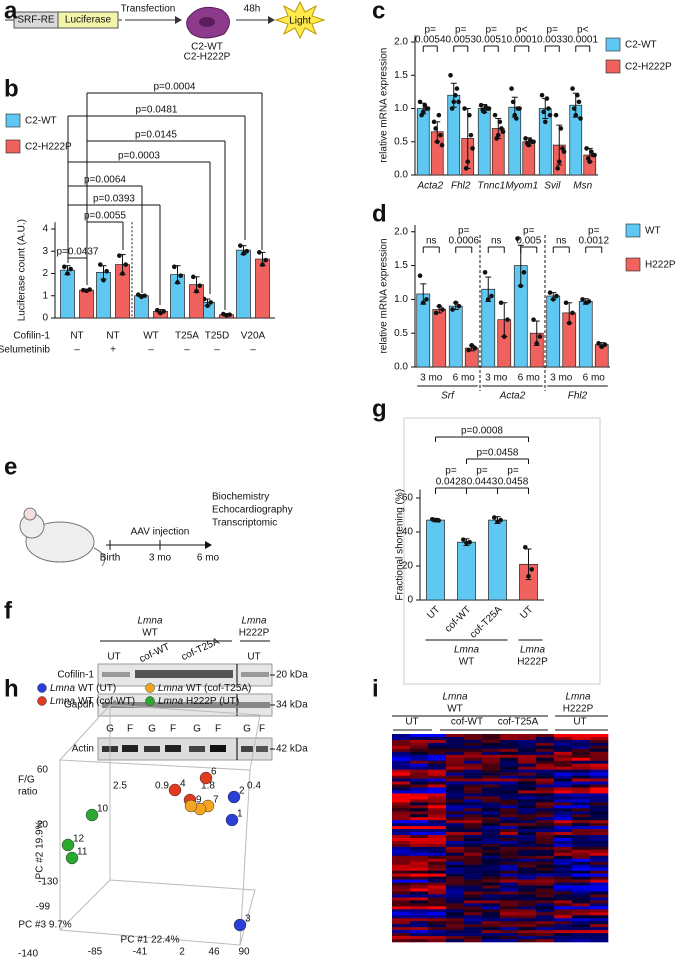  I want to click on panel-letter: a, so click(11, 12).